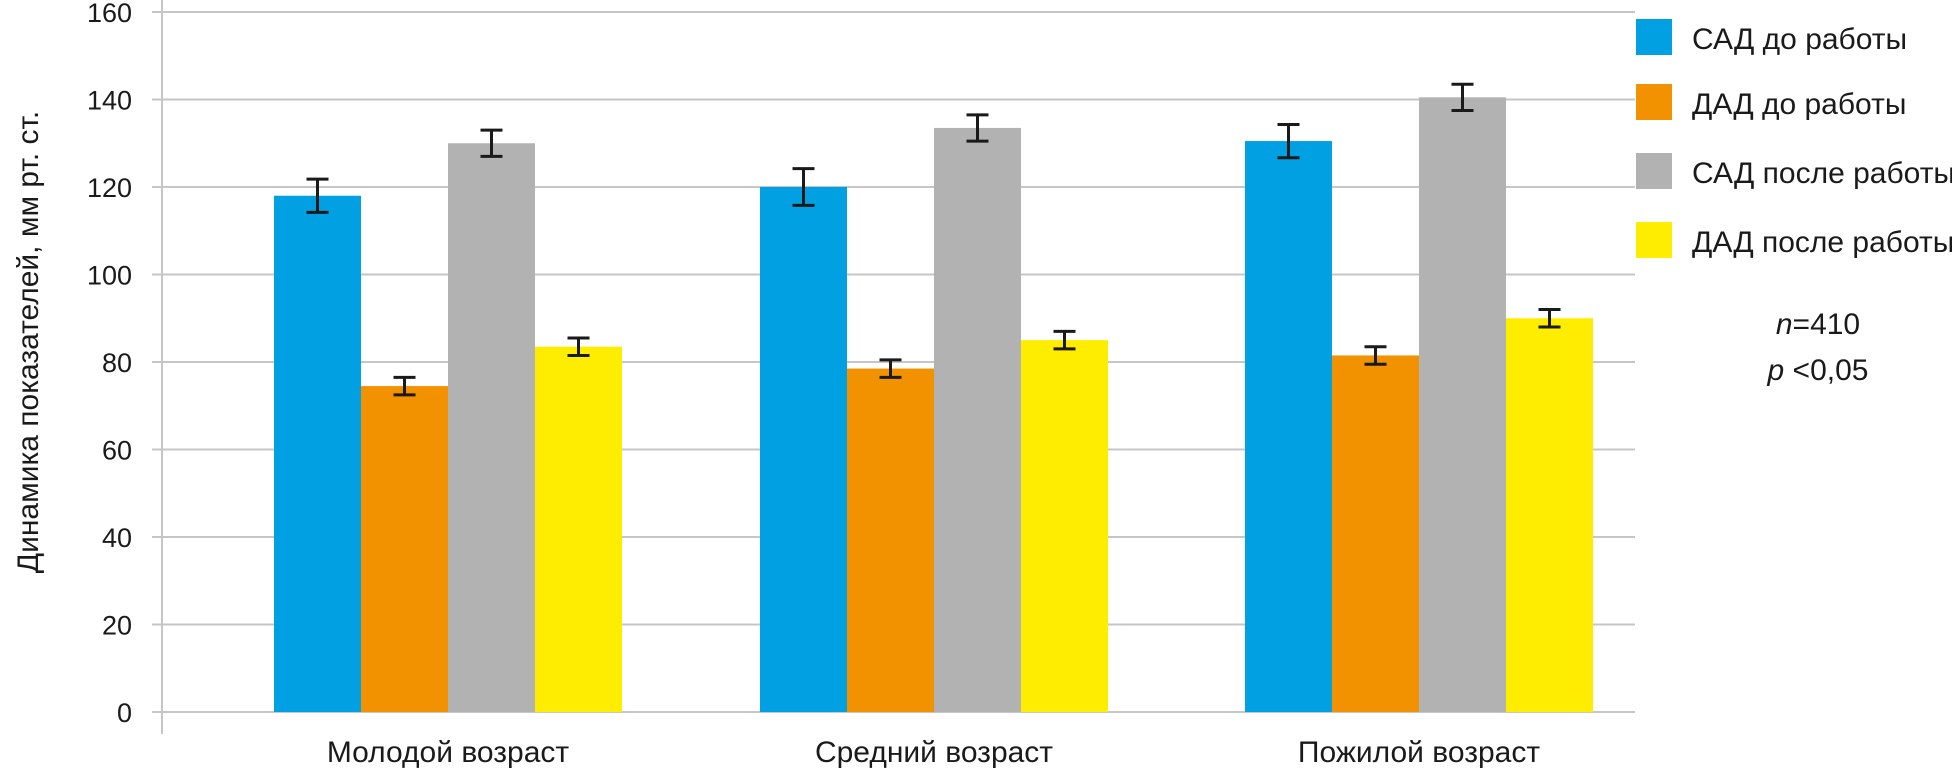  Describe the element at coordinates (1776, 370) in the screenshot. I see `p-symbol: p` at that location.